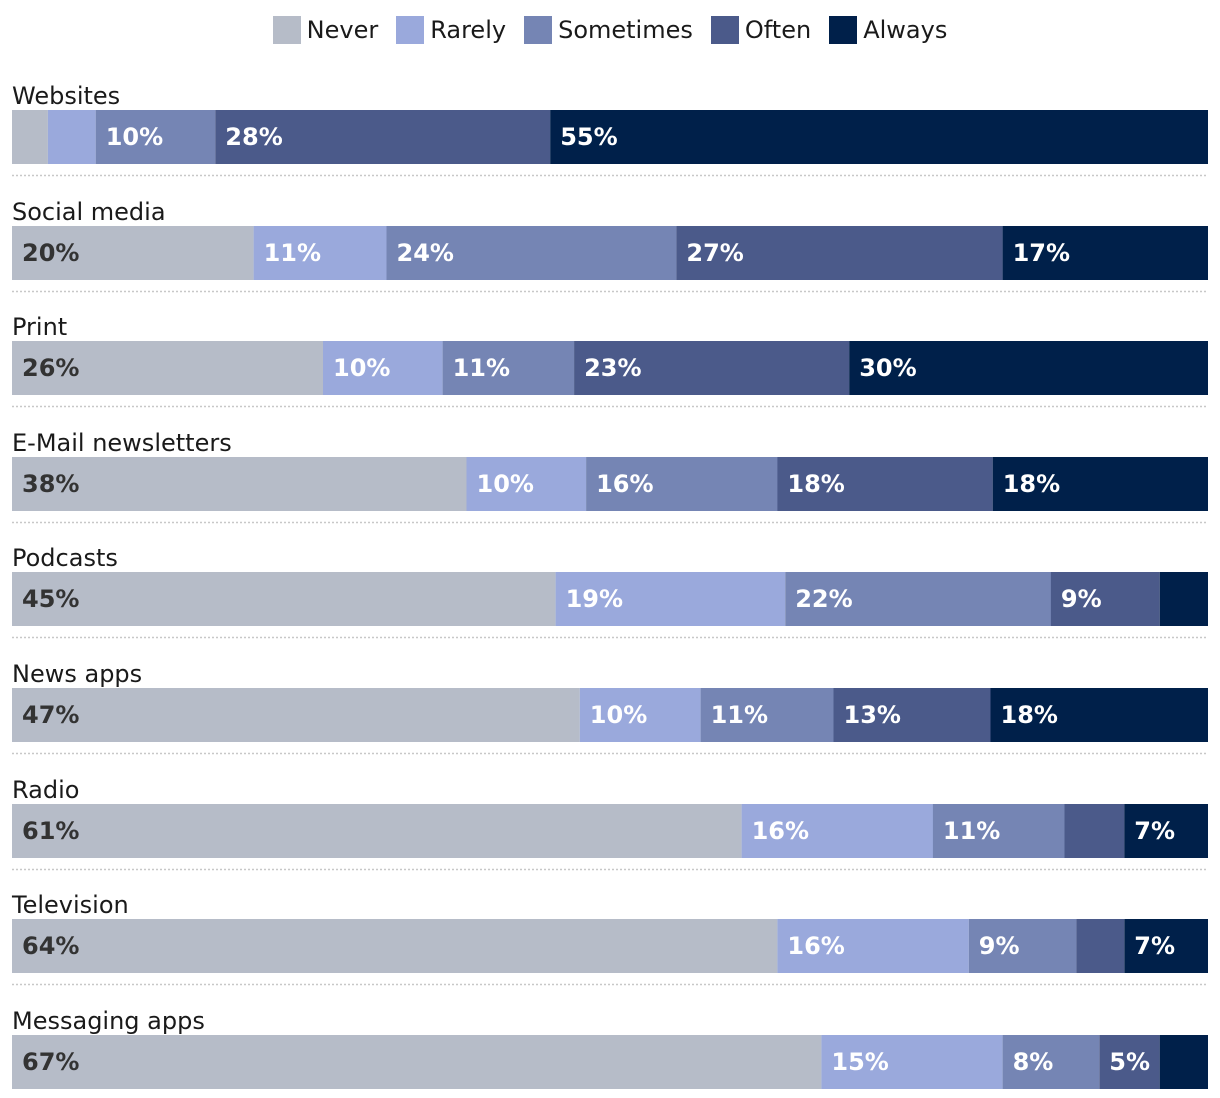 The height and width of the screenshot is (1098, 1220). Describe the element at coordinates (1105, 599) in the screenshot. I see `bar-podcasts-often` at that location.